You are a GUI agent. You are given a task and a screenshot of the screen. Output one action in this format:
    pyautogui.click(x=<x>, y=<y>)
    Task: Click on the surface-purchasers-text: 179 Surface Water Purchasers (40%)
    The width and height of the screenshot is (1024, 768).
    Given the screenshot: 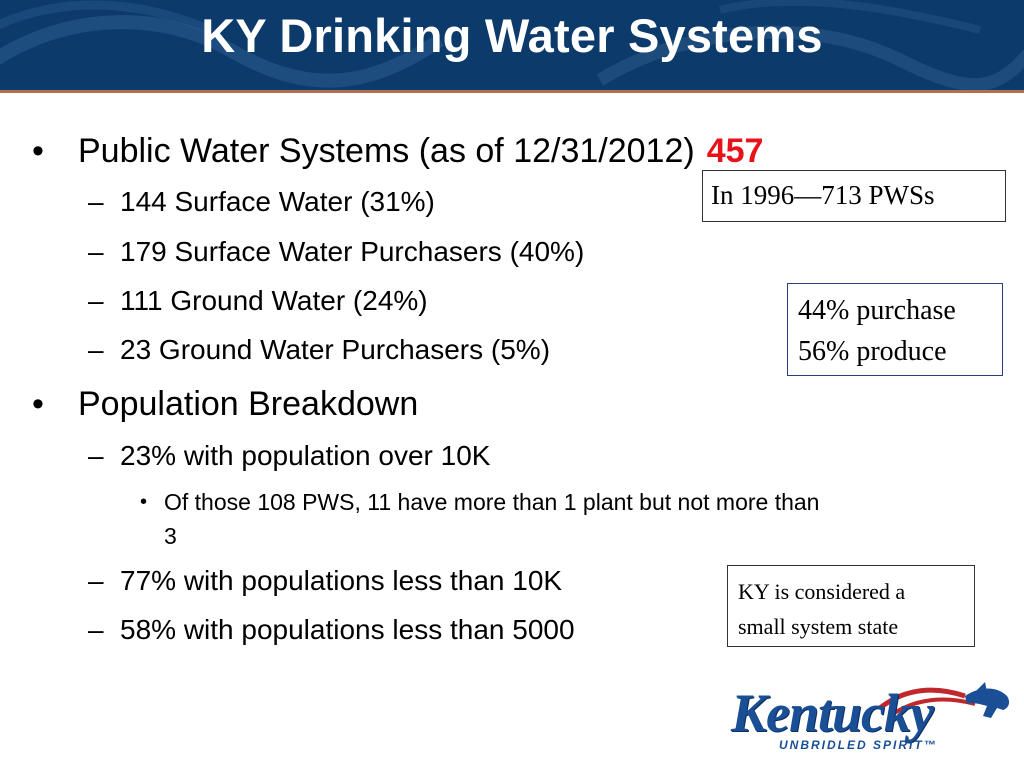 What is the action you would take?
    pyautogui.click(x=352, y=251)
    